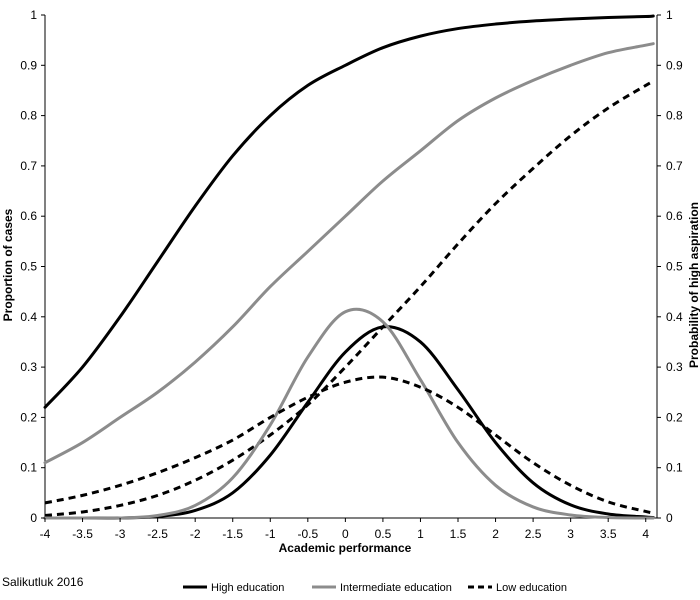  What do you see at coordinates (43, 582) in the screenshot?
I see `source-note: Salikutluk 2016` at bounding box center [43, 582].